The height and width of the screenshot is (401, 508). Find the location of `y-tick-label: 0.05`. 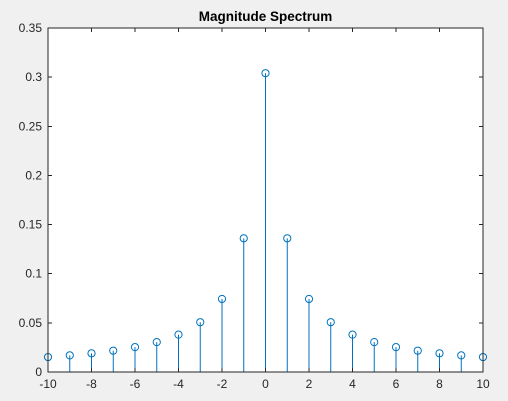

y-tick-label: 0.05 is located at coordinates (31, 323).